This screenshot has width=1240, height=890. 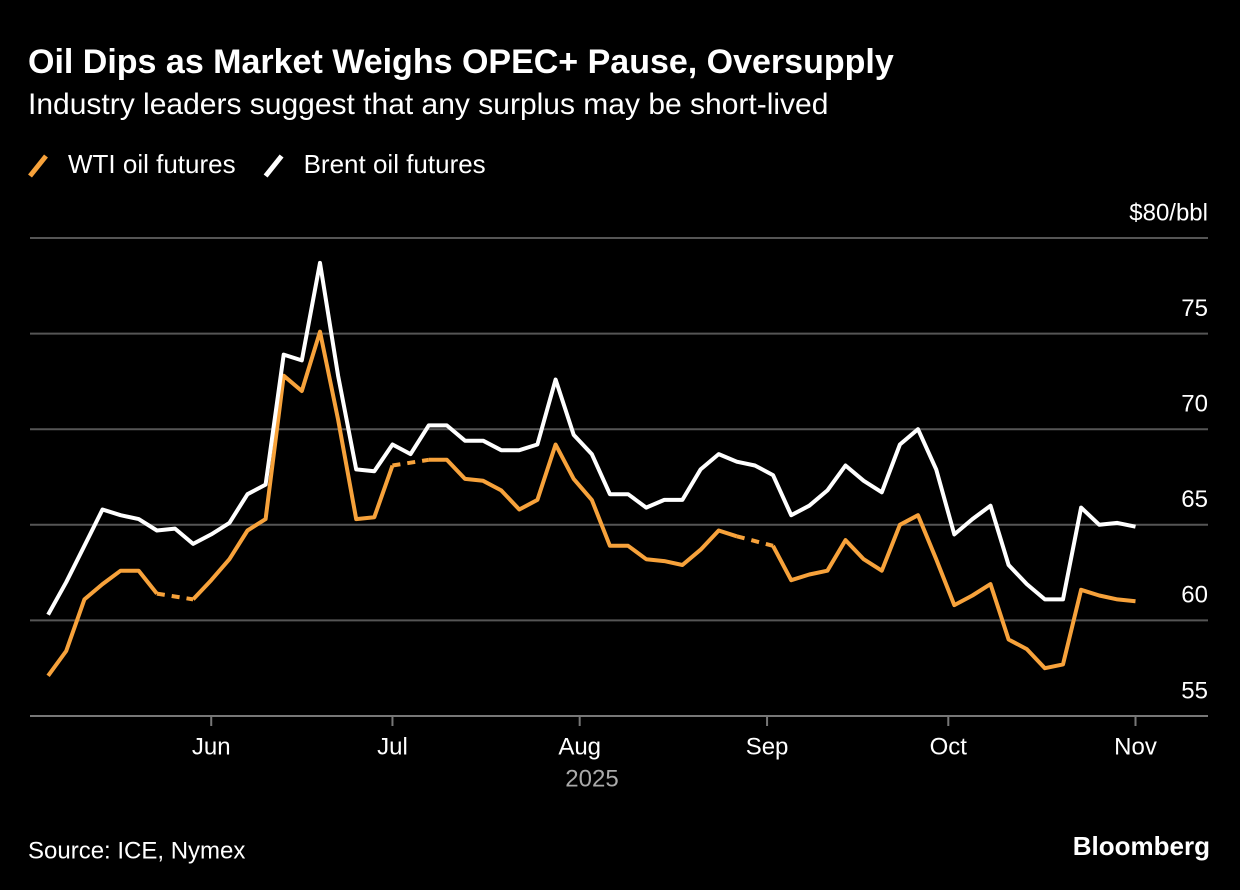 I want to click on x-tick-label: Oct, so click(x=949, y=746).